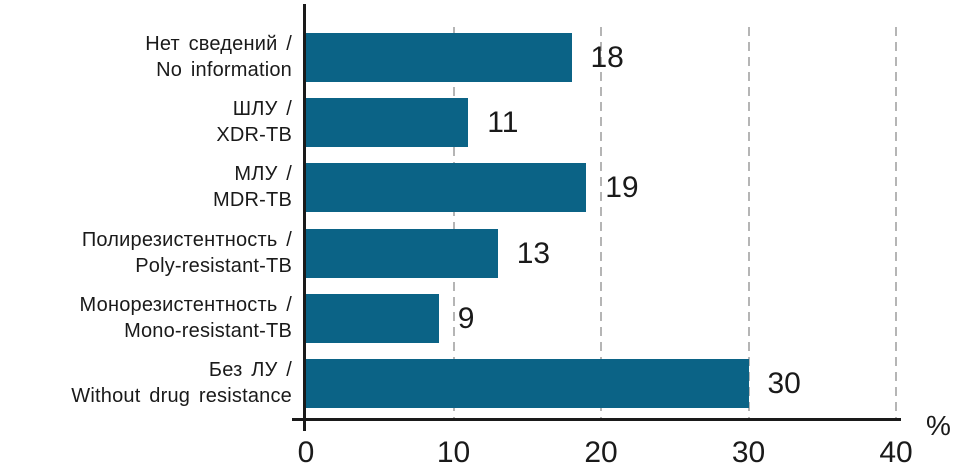 This screenshot has width=971, height=474. Describe the element at coordinates (181, 383) in the screenshot. I see `category-label: Без ЛУ / Without drug resistance` at that location.